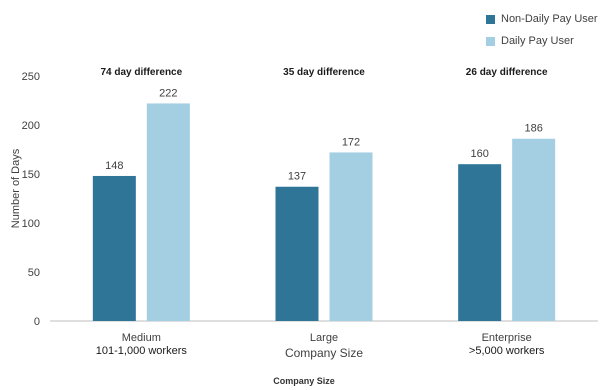 The height and width of the screenshot is (390, 608). Describe the element at coordinates (324, 353) in the screenshot. I see `x-axis-label: Company Size` at that location.